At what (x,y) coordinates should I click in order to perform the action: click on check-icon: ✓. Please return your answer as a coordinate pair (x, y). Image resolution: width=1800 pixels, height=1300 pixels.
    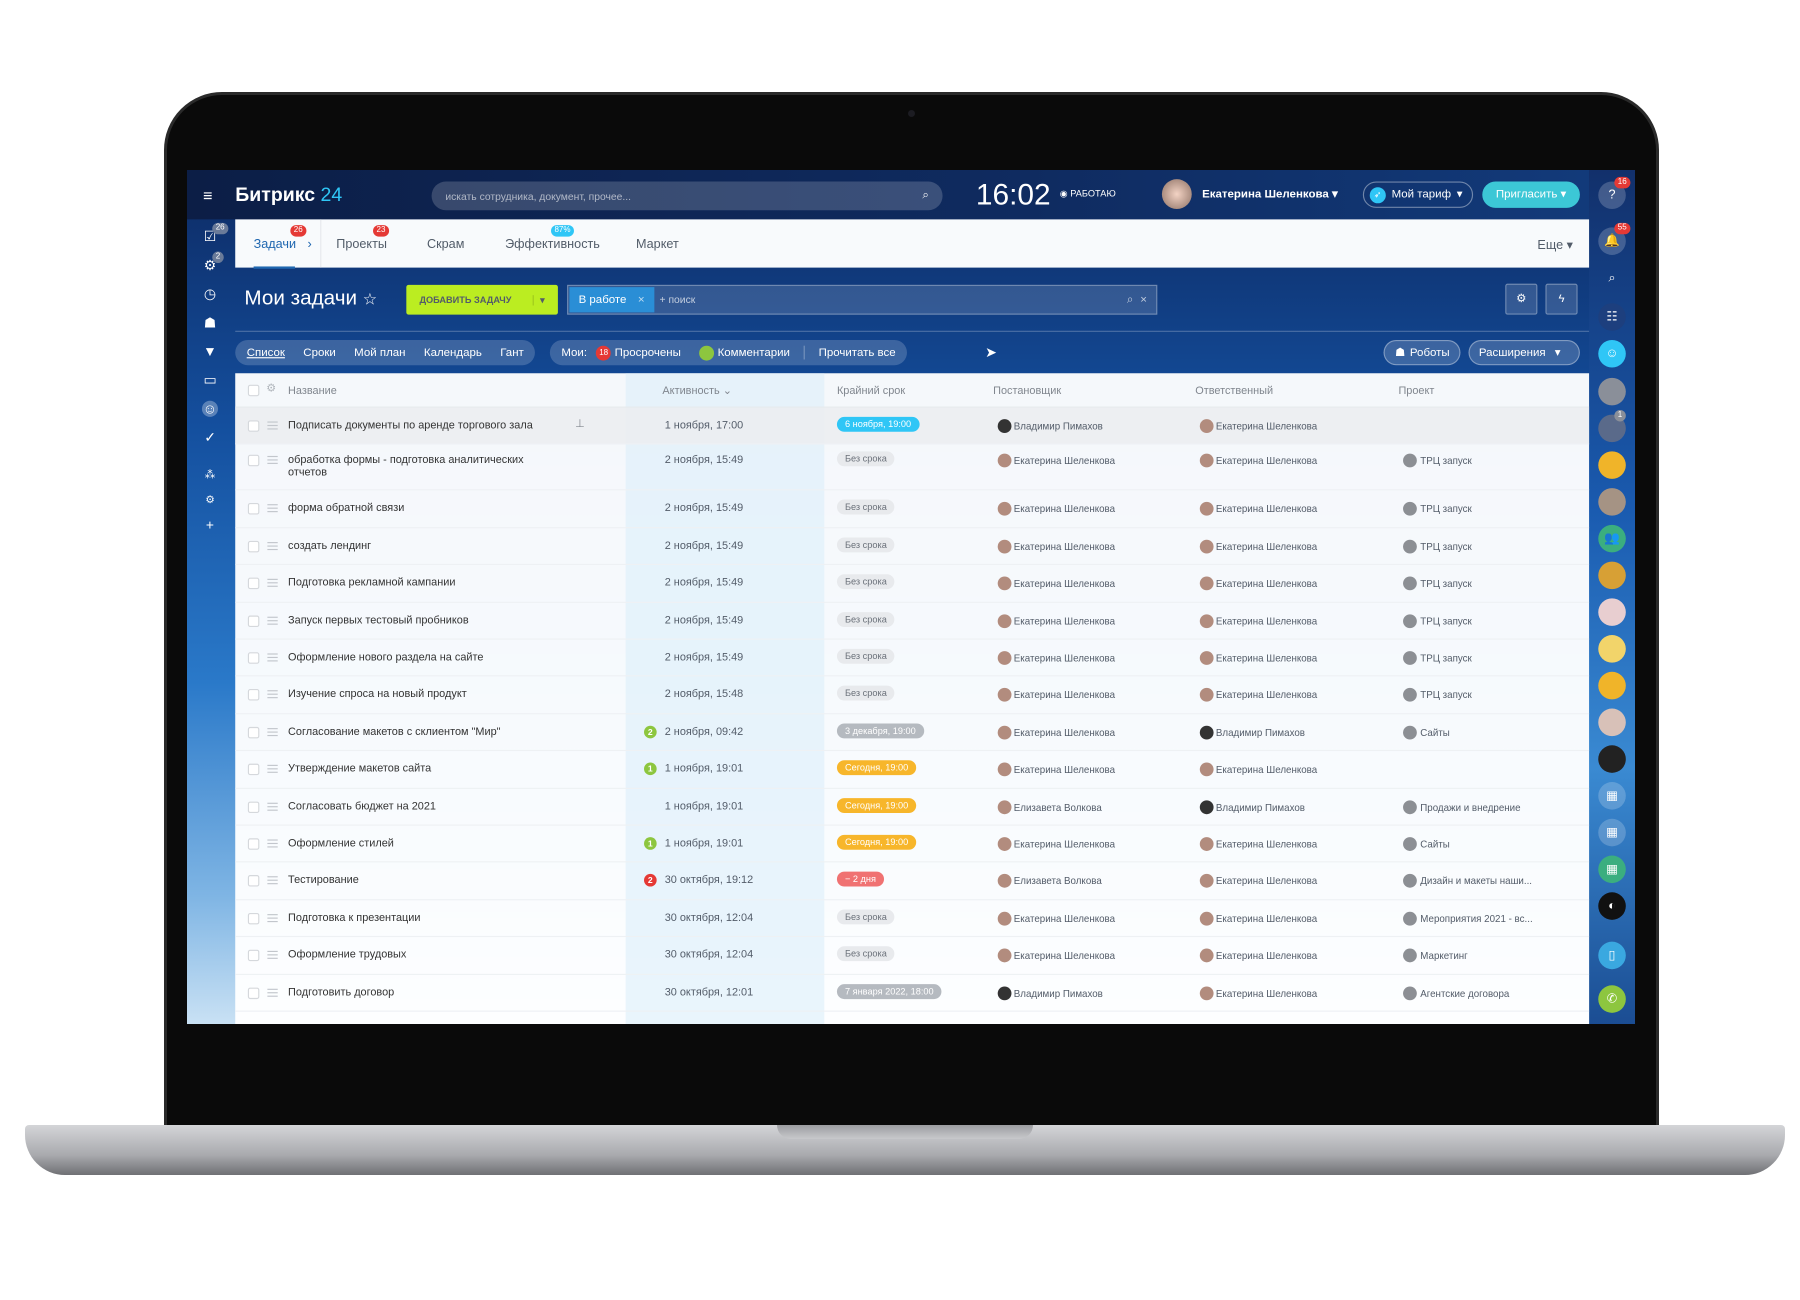
    Looking at the image, I should click on (210, 437).